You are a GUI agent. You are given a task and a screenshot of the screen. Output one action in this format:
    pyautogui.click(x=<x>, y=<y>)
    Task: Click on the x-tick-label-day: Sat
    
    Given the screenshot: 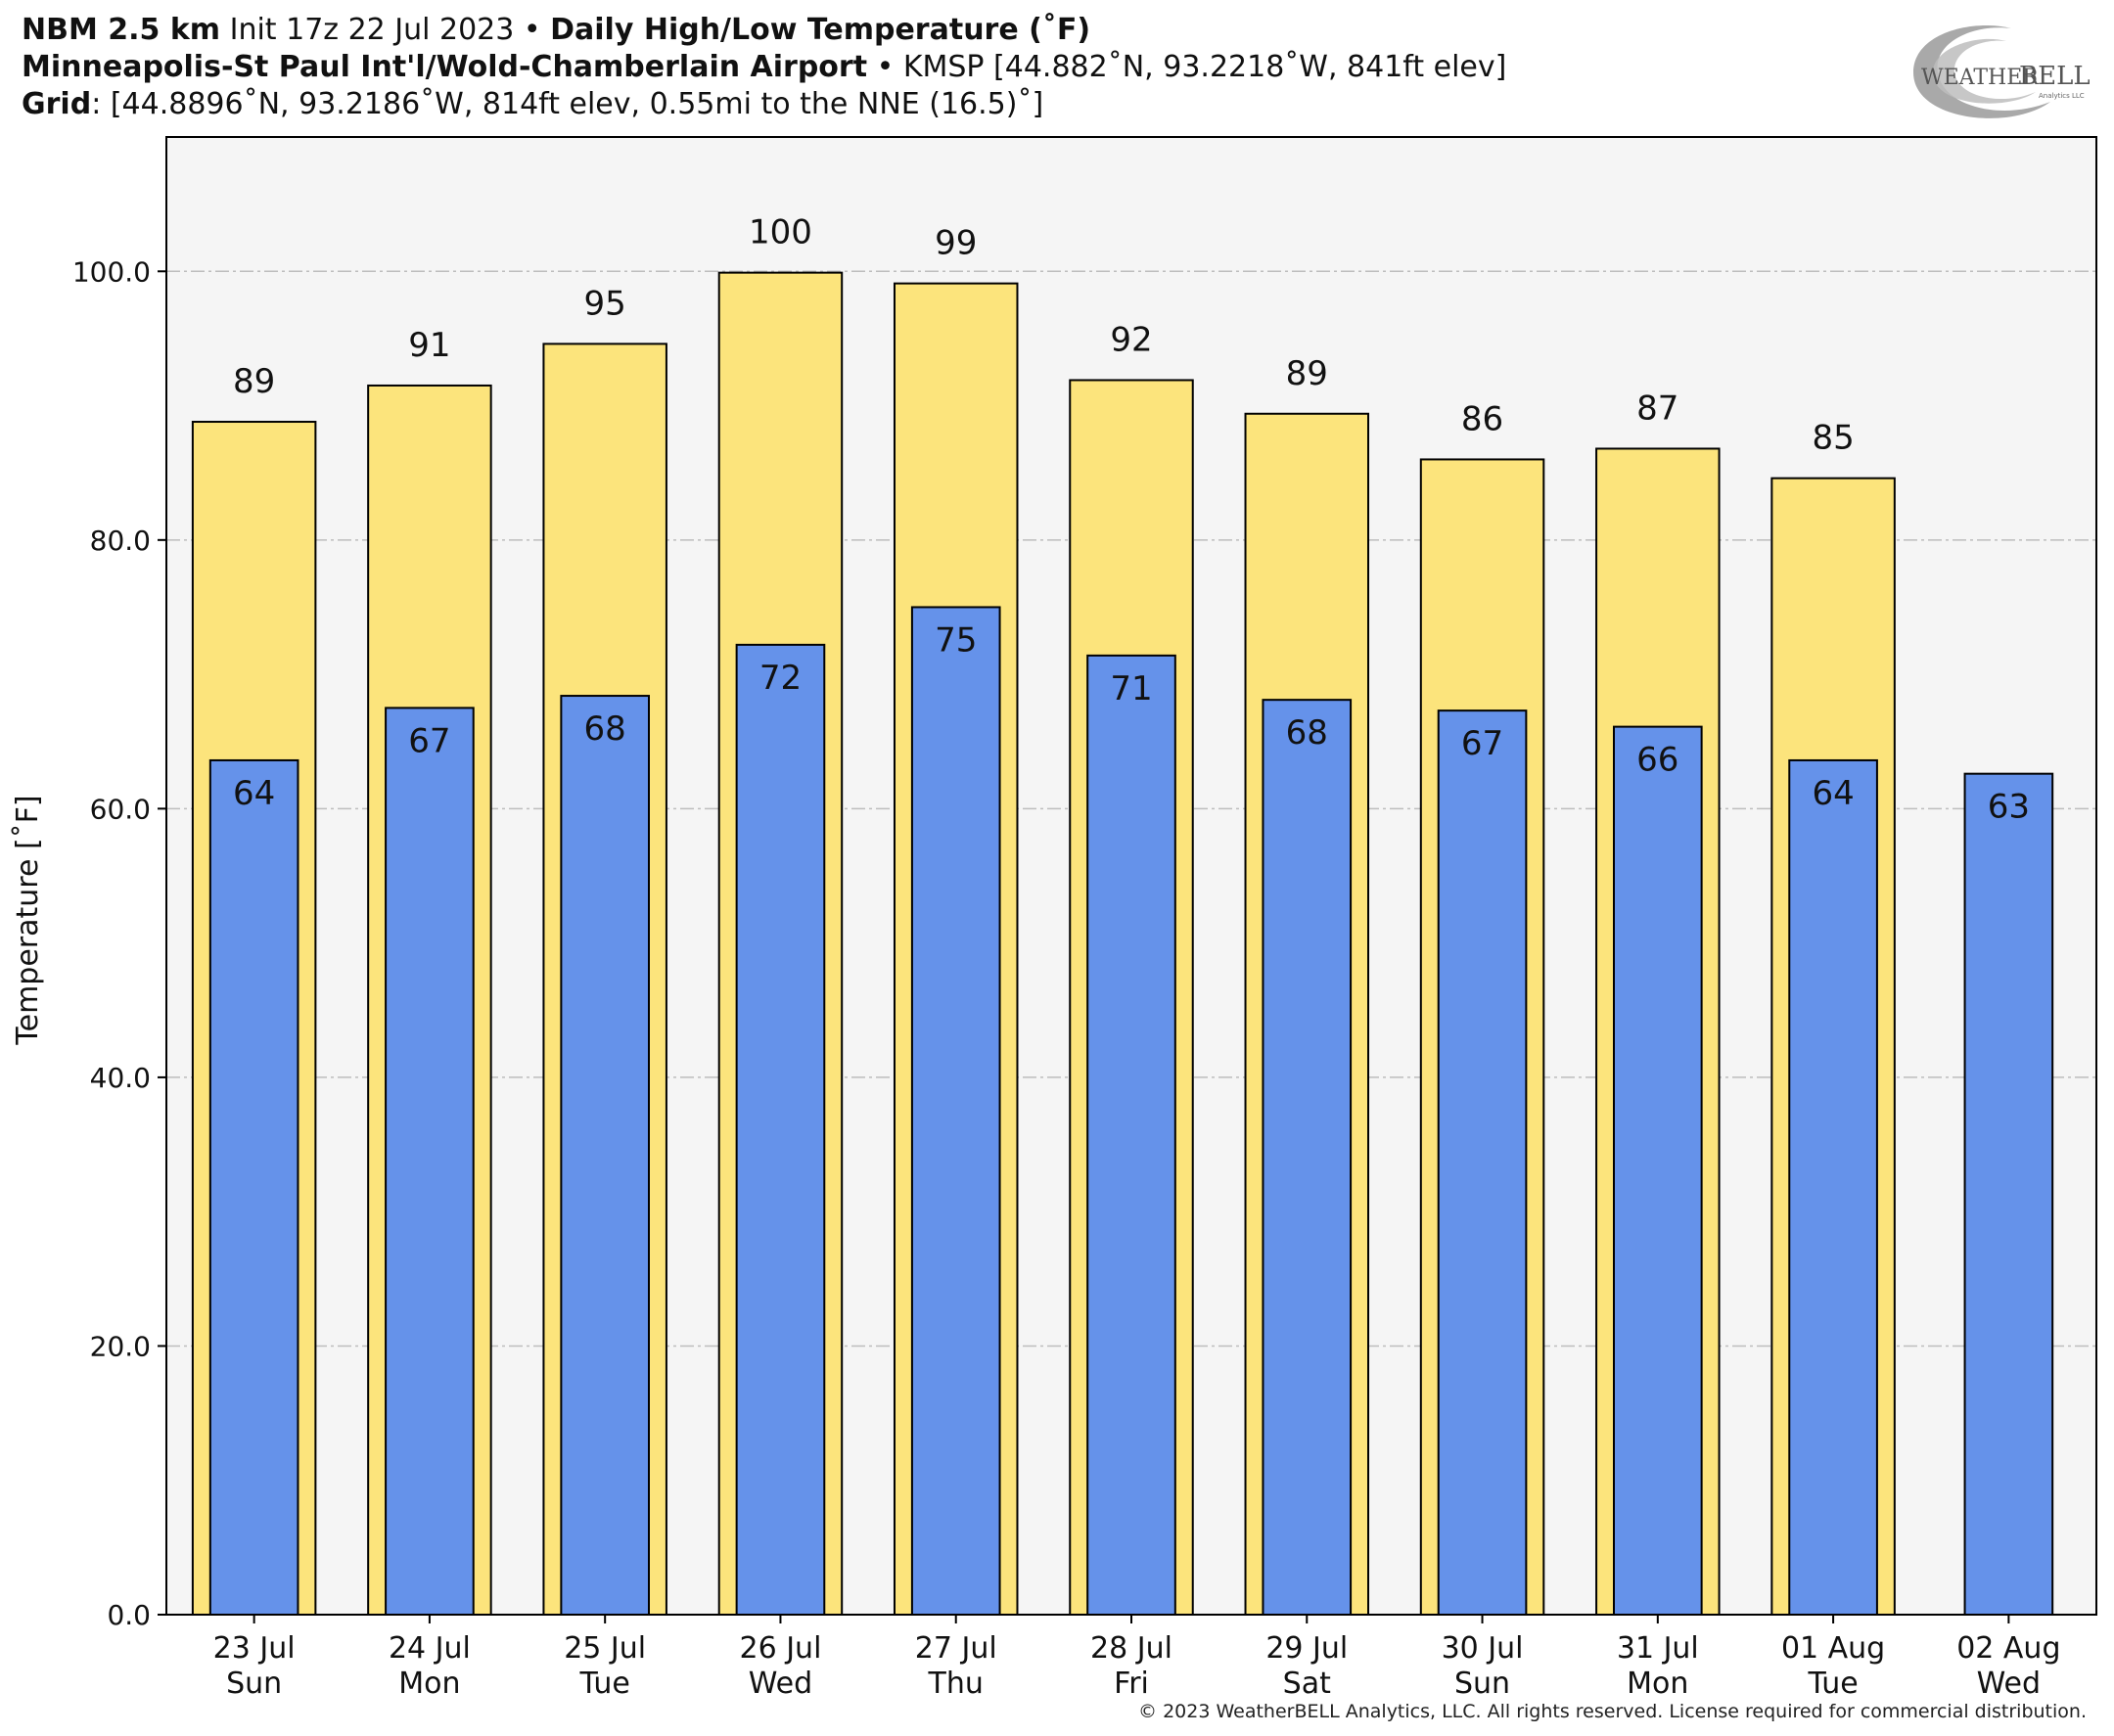 What is the action you would take?
    pyautogui.click(x=1307, y=1684)
    